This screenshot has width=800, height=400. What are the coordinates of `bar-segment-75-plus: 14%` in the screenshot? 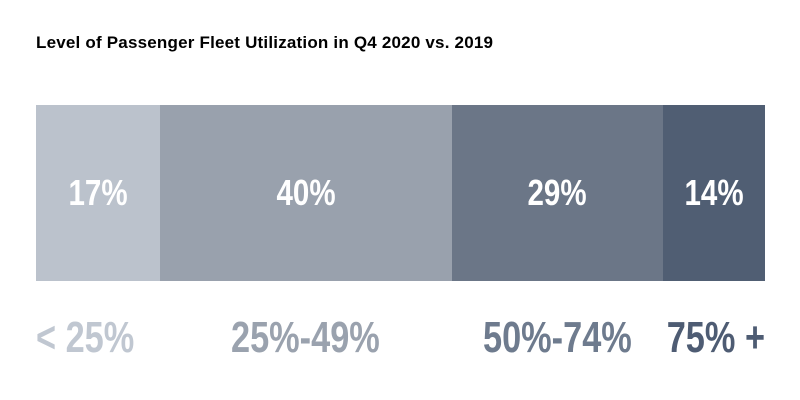 It's located at (713, 193).